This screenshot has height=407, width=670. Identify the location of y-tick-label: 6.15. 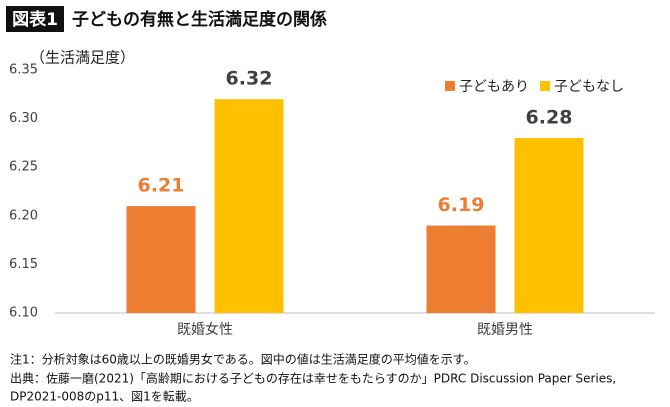
(23, 264).